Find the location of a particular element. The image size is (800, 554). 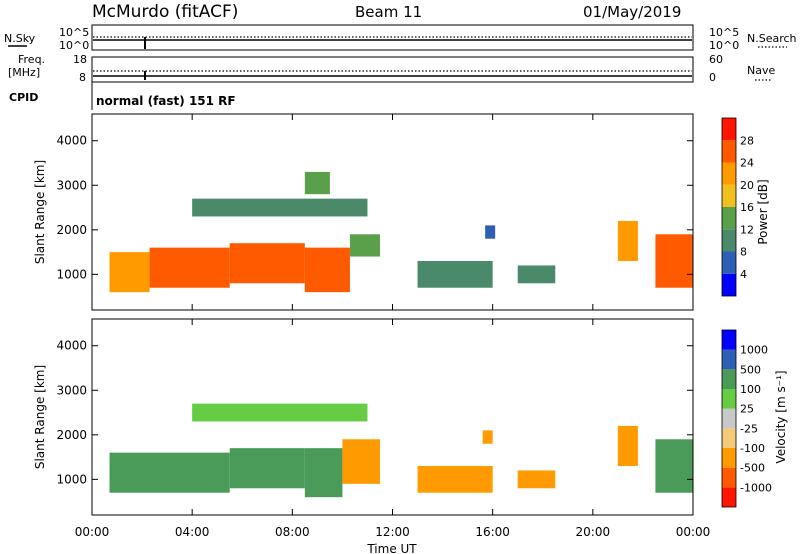

freq-unit-label: [MHz] is located at coordinates (24, 72).